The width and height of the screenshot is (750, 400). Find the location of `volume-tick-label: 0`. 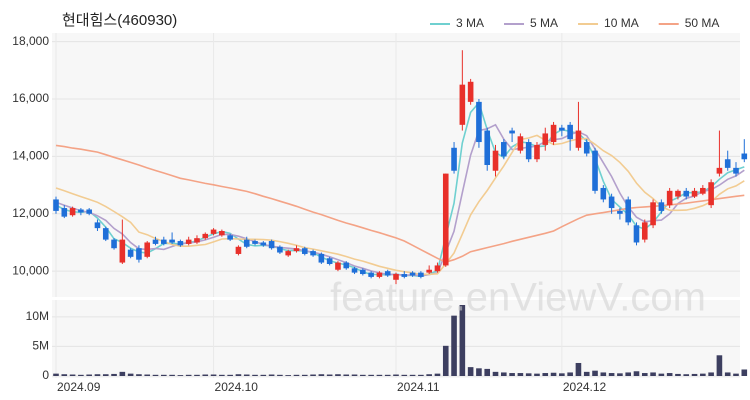

volume-tick-label: 0 is located at coordinates (45, 375).